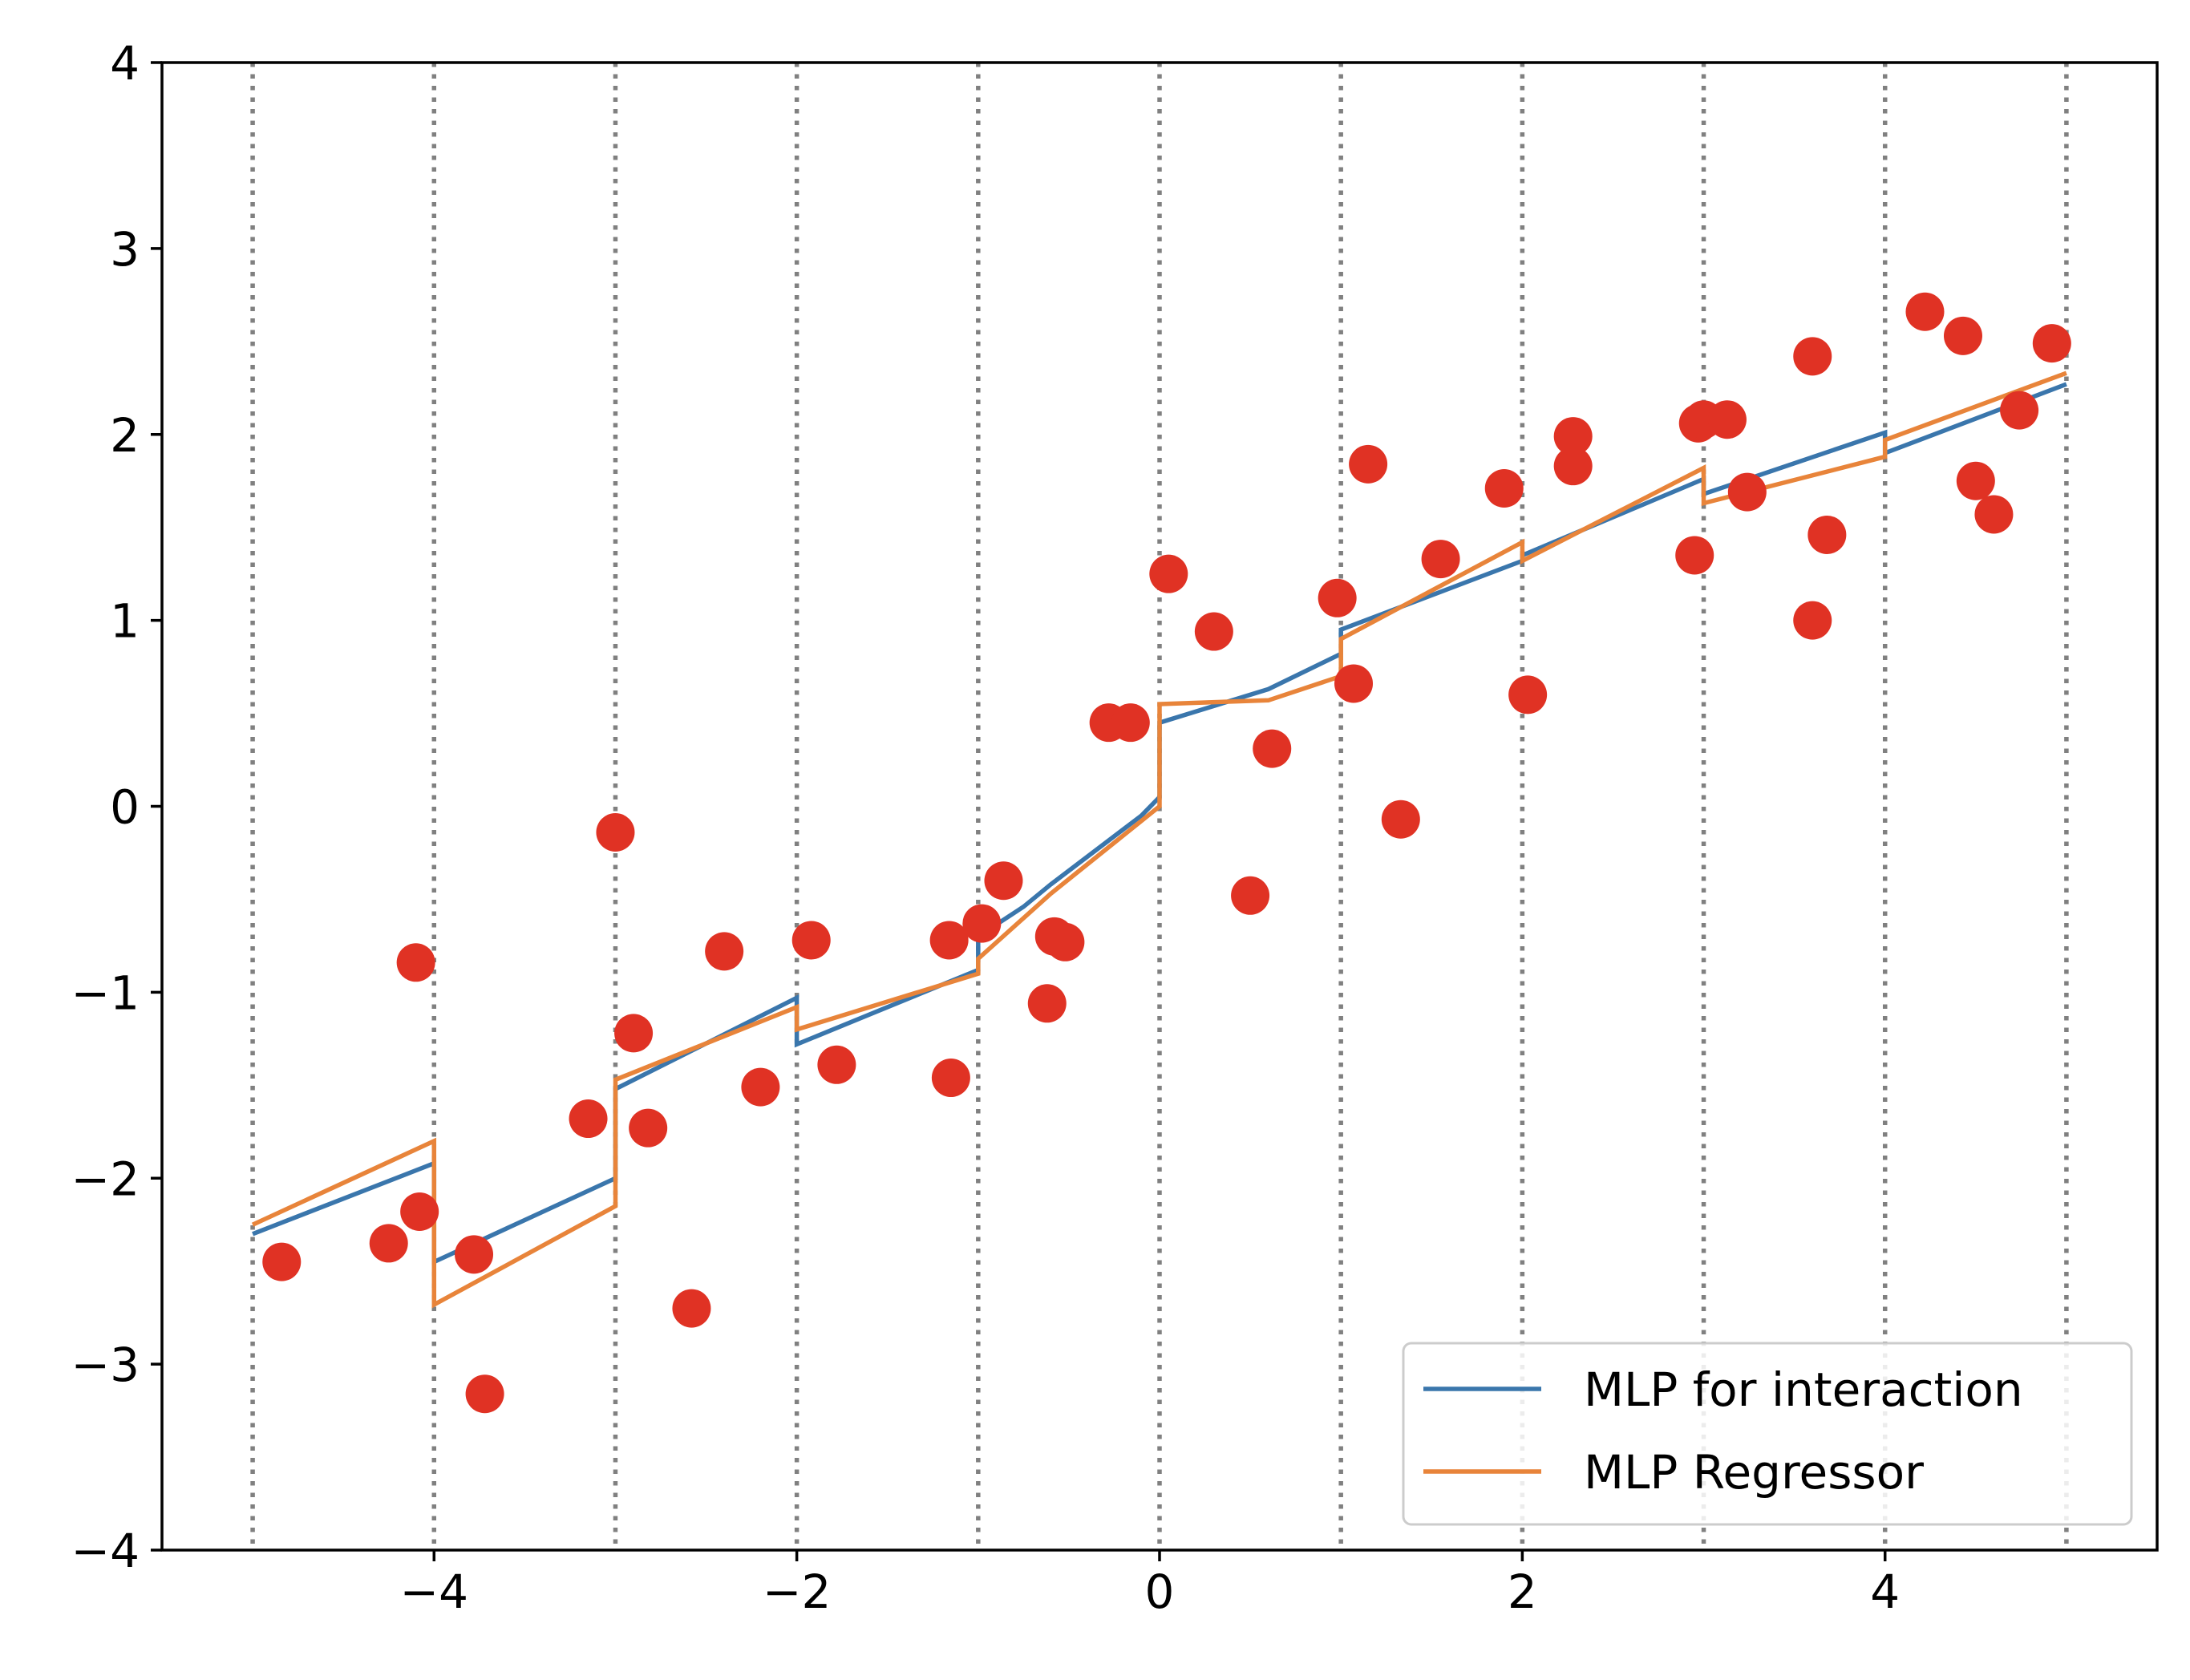  What do you see at coordinates (1803, 1389) in the screenshot?
I see `legend-label: MLP for interaction` at bounding box center [1803, 1389].